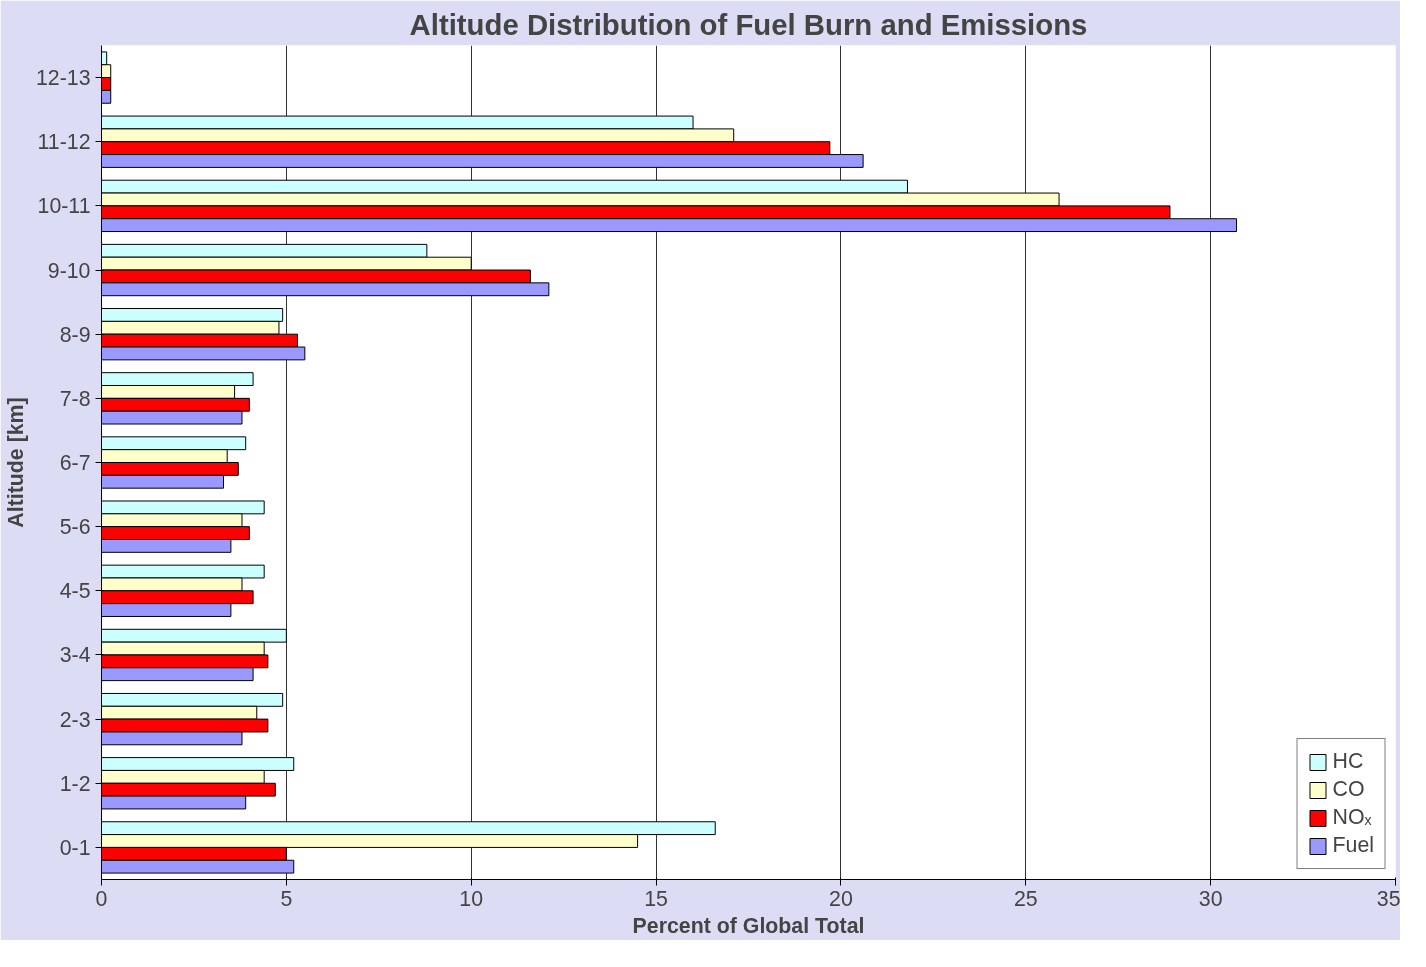 Image resolution: width=1426 pixels, height=967 pixels. Describe the element at coordinates (1348, 761) in the screenshot. I see `legend-label: HC` at that location.